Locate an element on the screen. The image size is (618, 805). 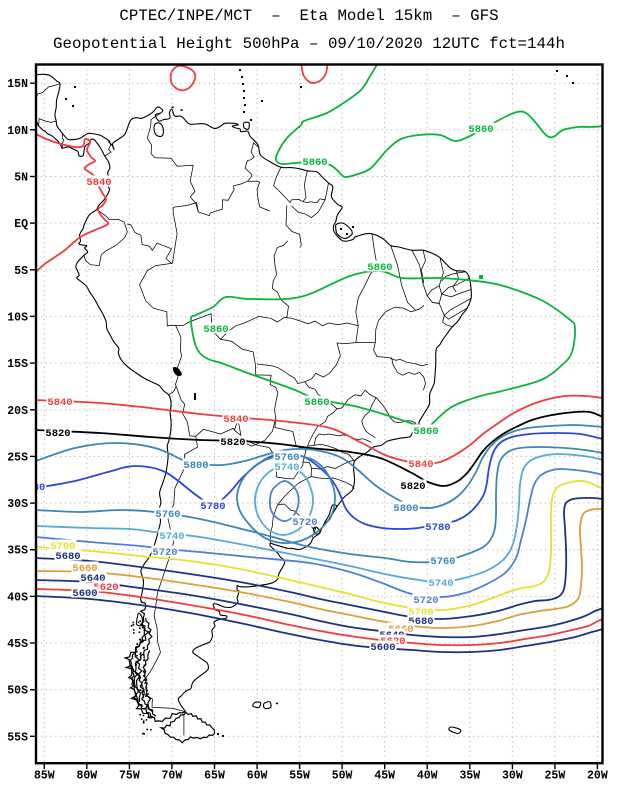
svg-text: 50S is located at coordinates (17, 691).